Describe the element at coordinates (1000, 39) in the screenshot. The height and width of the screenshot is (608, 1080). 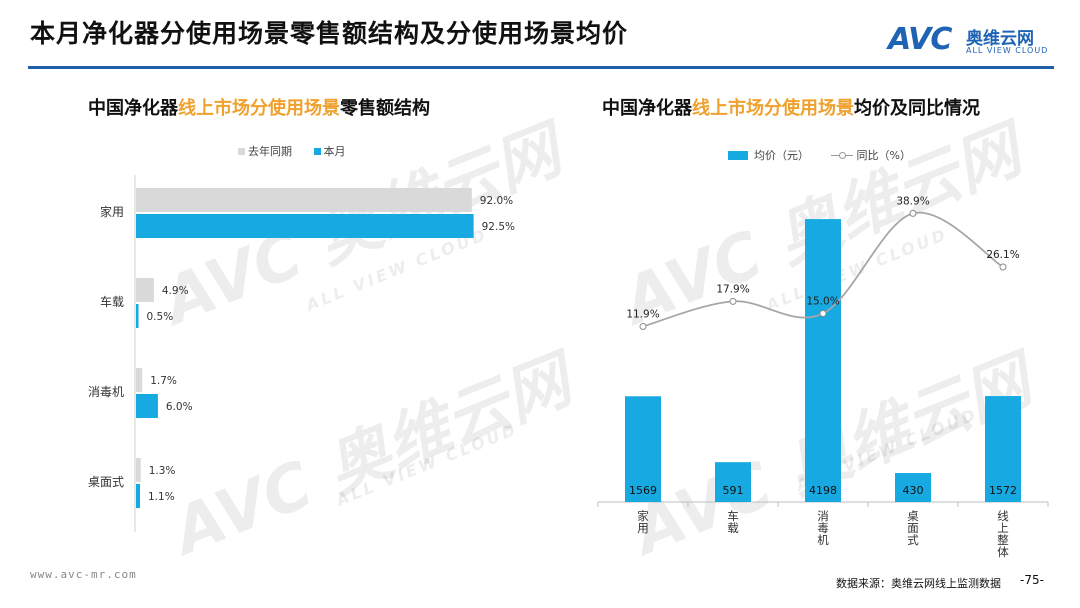
I see `logo-cn-text: 奥维云网` at that location.